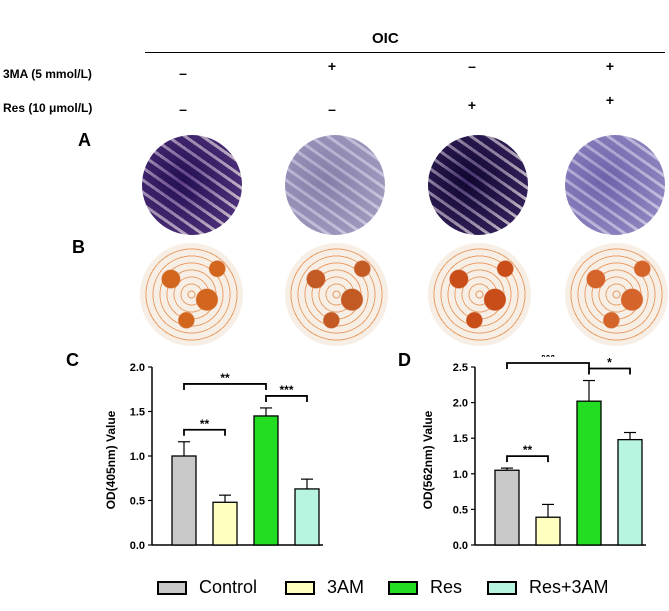 The image size is (669, 611). Describe the element at coordinates (191, 294) in the screenshot. I see `well-b-control` at that location.